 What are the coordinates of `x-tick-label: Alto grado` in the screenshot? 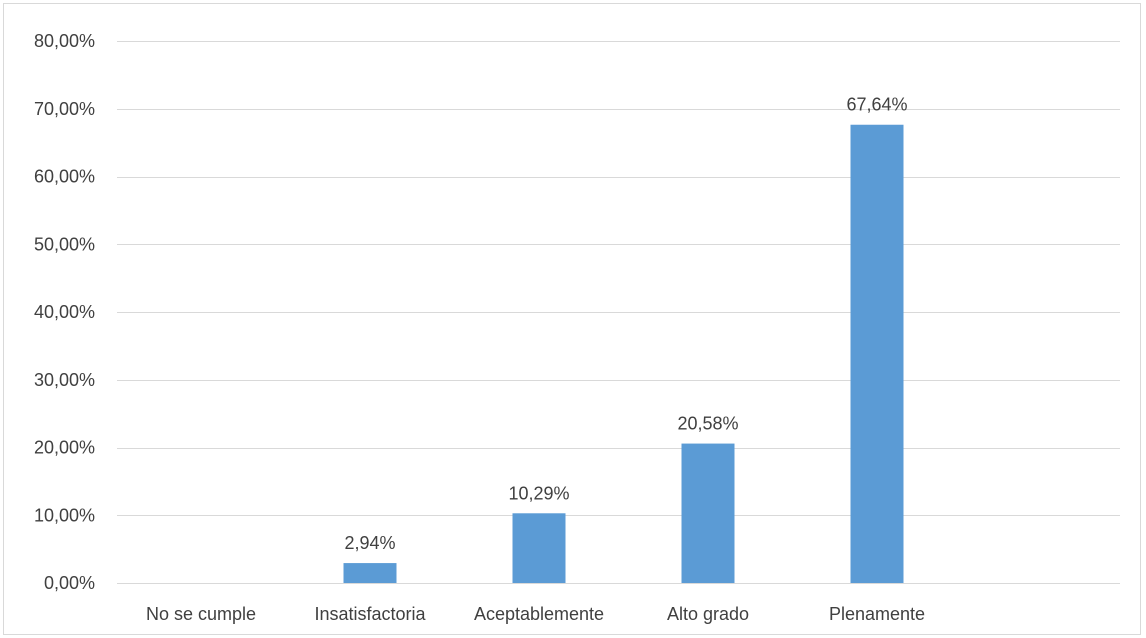 It's located at (708, 614).